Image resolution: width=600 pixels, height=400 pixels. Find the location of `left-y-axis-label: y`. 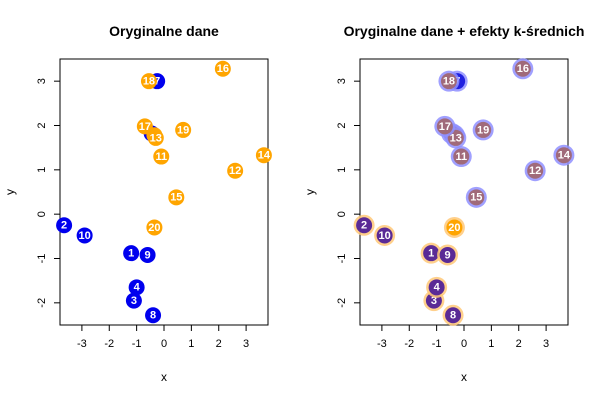

left-y-axis-label: y is located at coordinates (10, 192).